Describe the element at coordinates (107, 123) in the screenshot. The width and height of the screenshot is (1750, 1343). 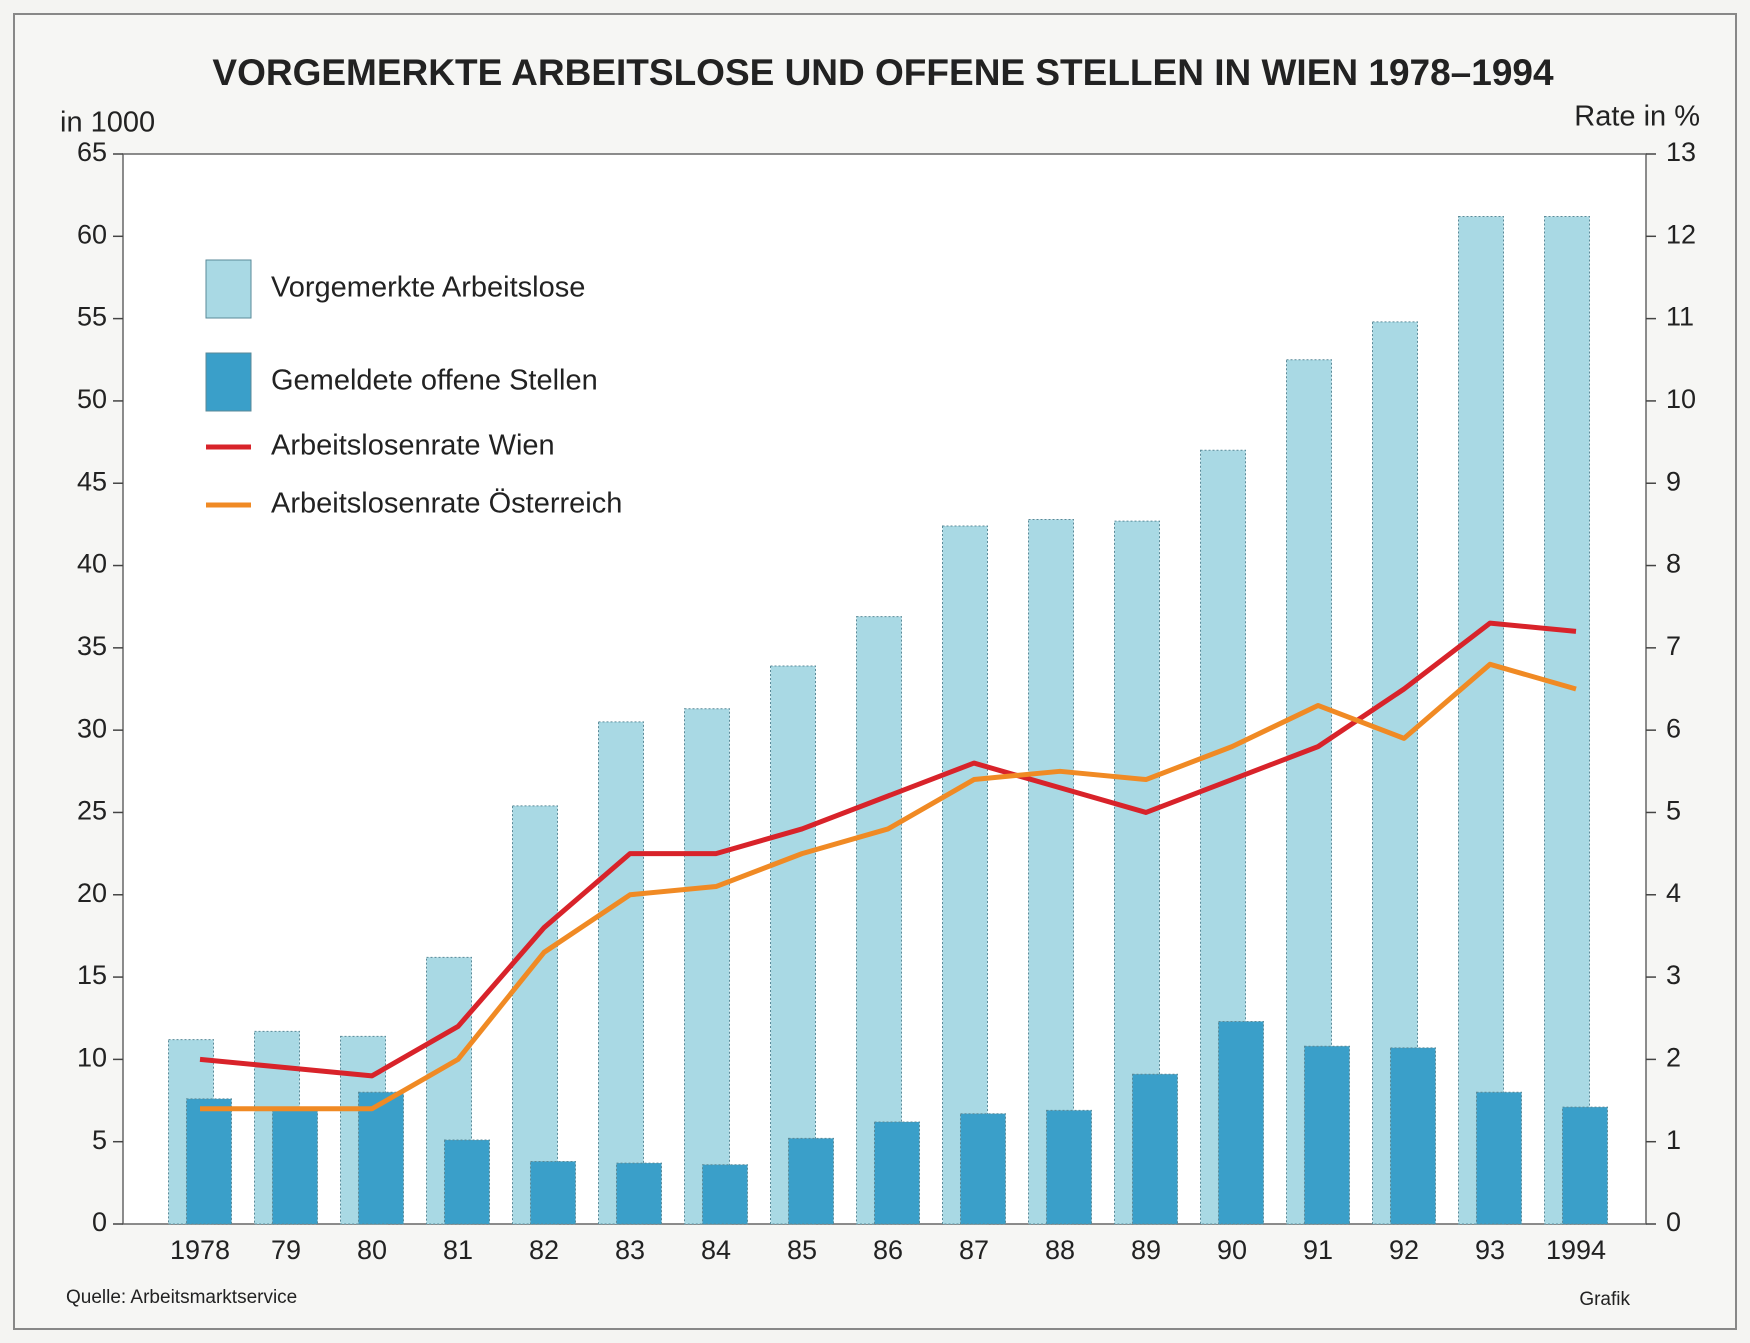
I see `y-axis-label: in 1000` at that location.